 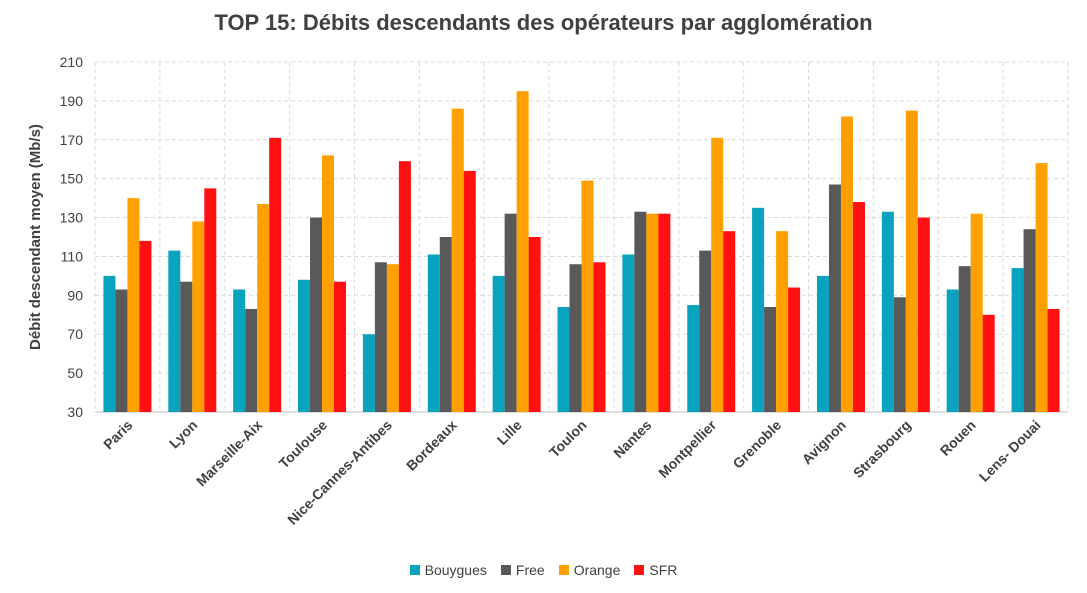 I want to click on legend-item-free: Free, so click(x=522, y=570).